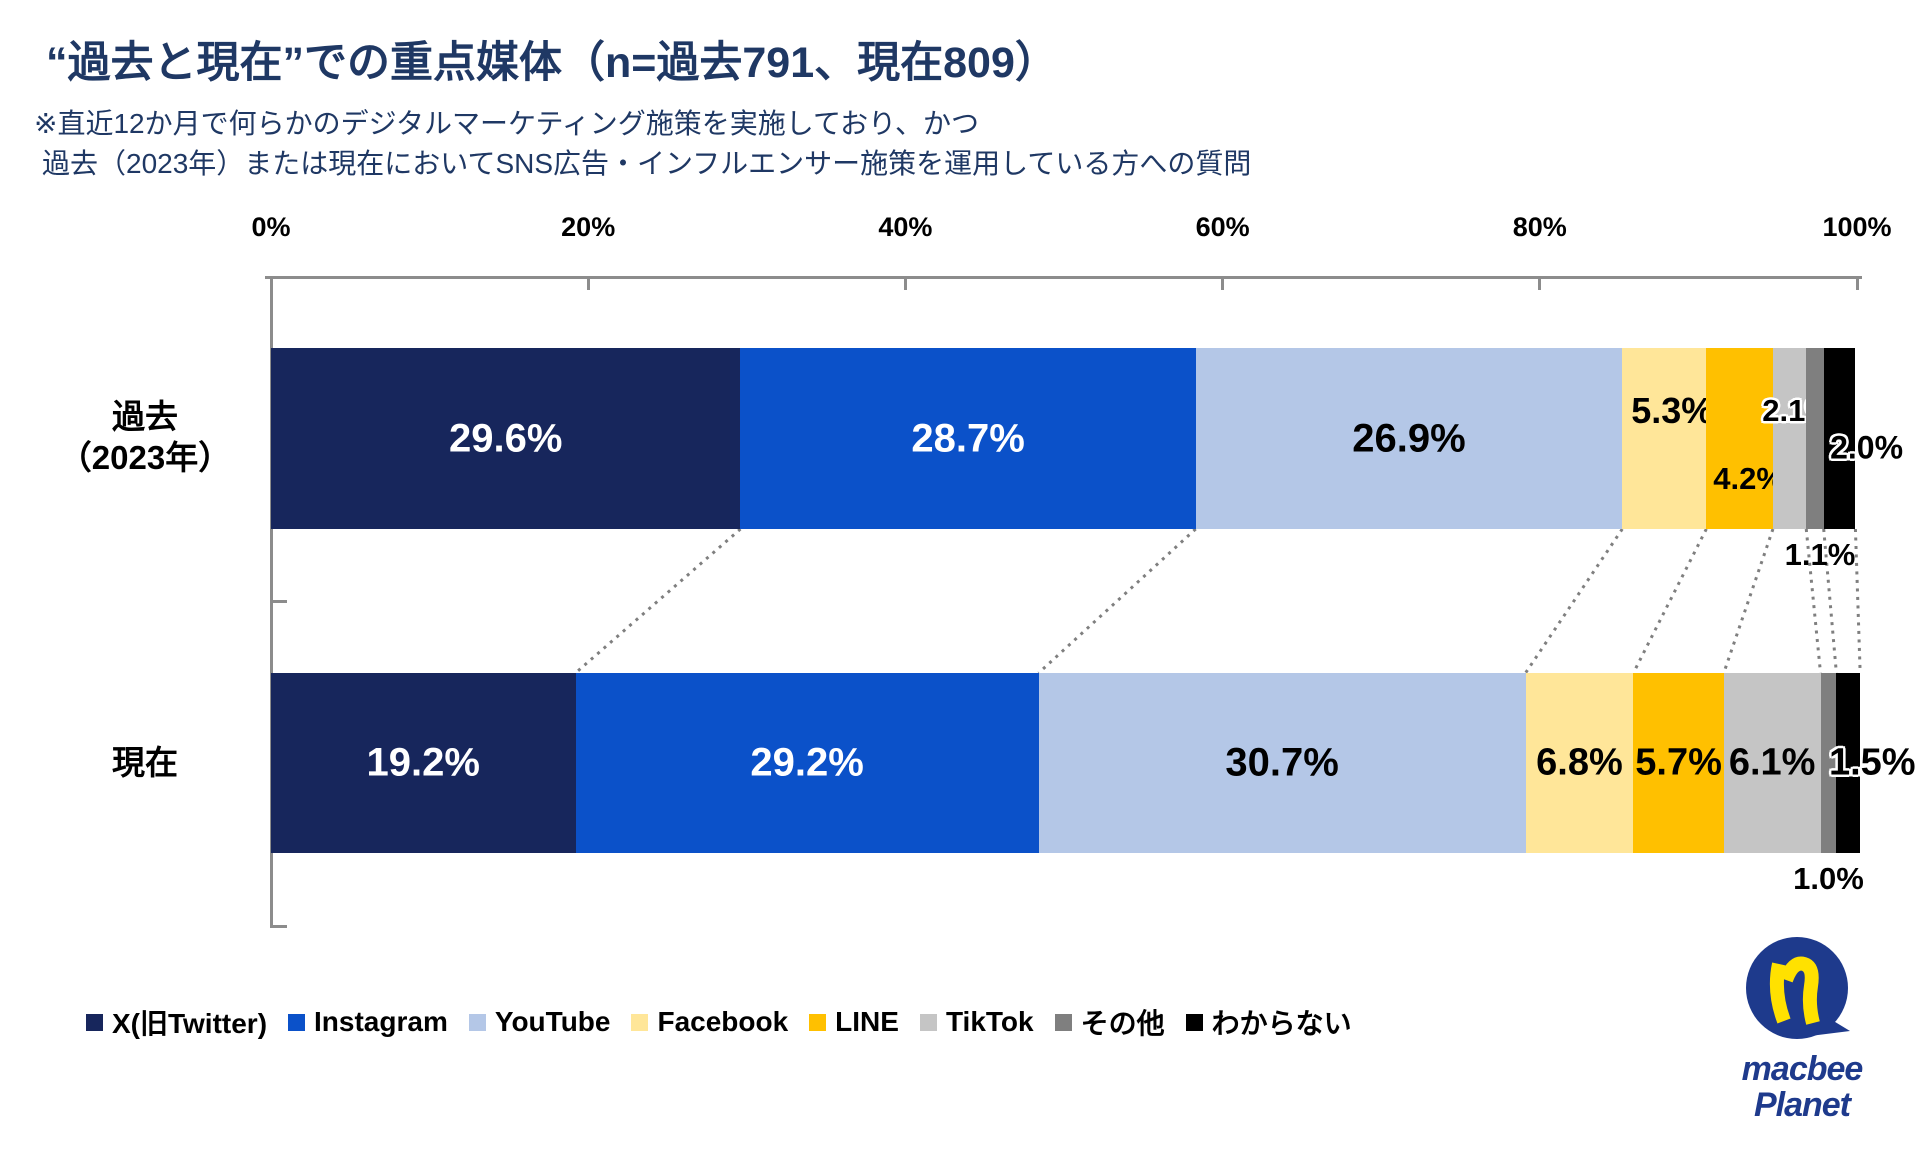  I want to click on legend-label: YouTube, so click(552, 1021).